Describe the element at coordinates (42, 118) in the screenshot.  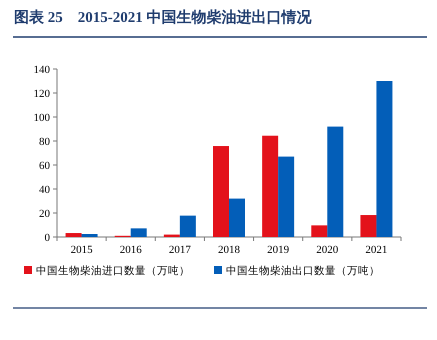
I see `y-tick-label: 100` at that location.